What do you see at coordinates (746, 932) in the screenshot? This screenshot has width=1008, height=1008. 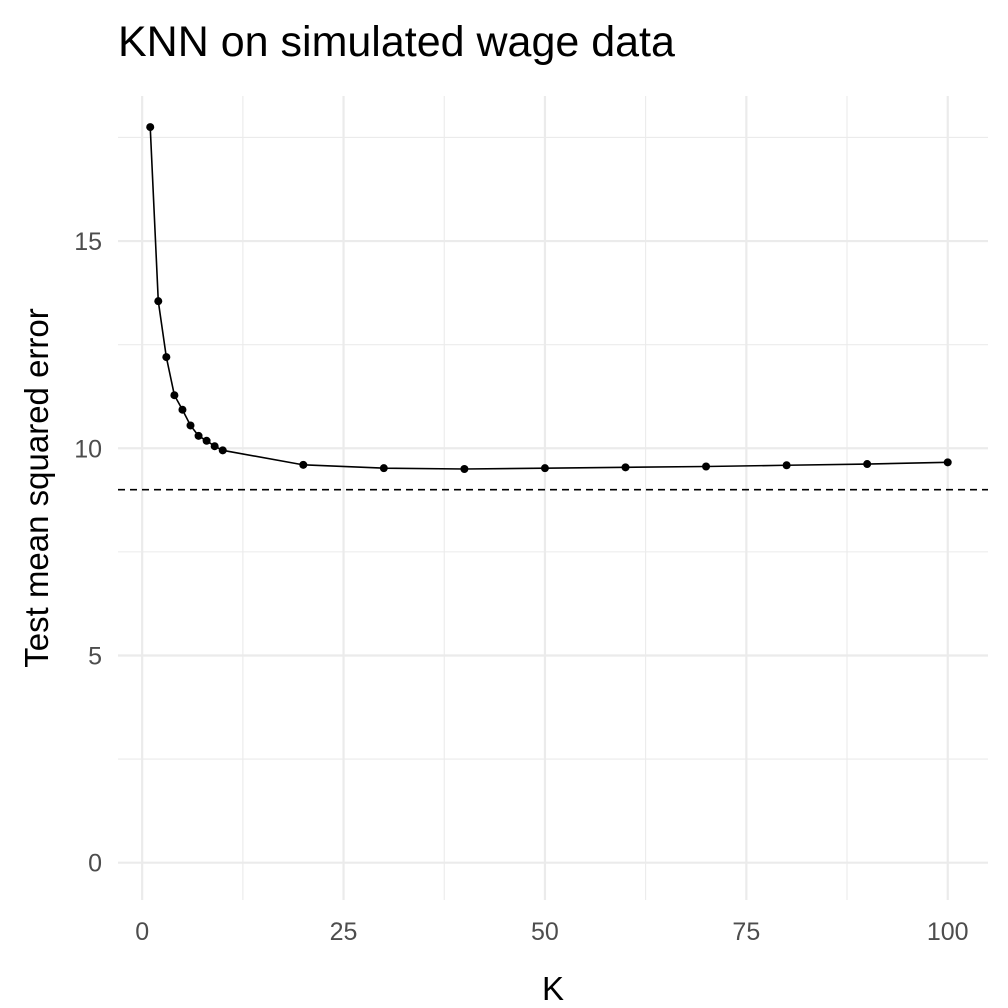 I see `x-tick-label: 75` at bounding box center [746, 932].